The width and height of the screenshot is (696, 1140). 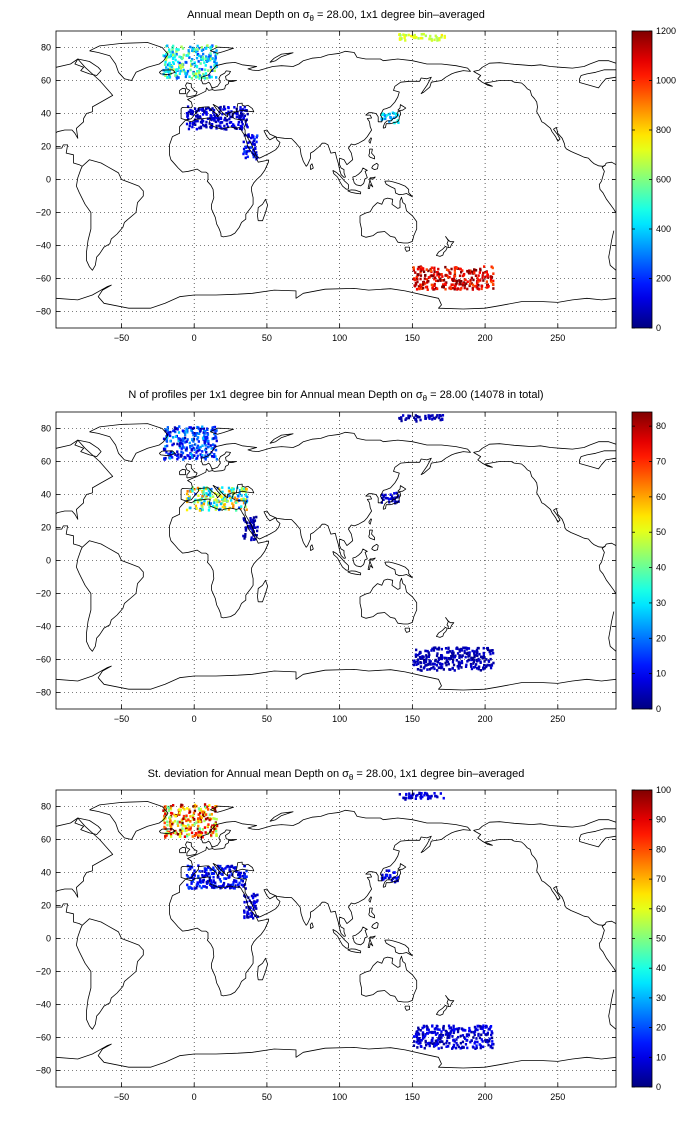 What do you see at coordinates (48, 180) in the screenshot?
I see `y-tick-label: 0` at bounding box center [48, 180].